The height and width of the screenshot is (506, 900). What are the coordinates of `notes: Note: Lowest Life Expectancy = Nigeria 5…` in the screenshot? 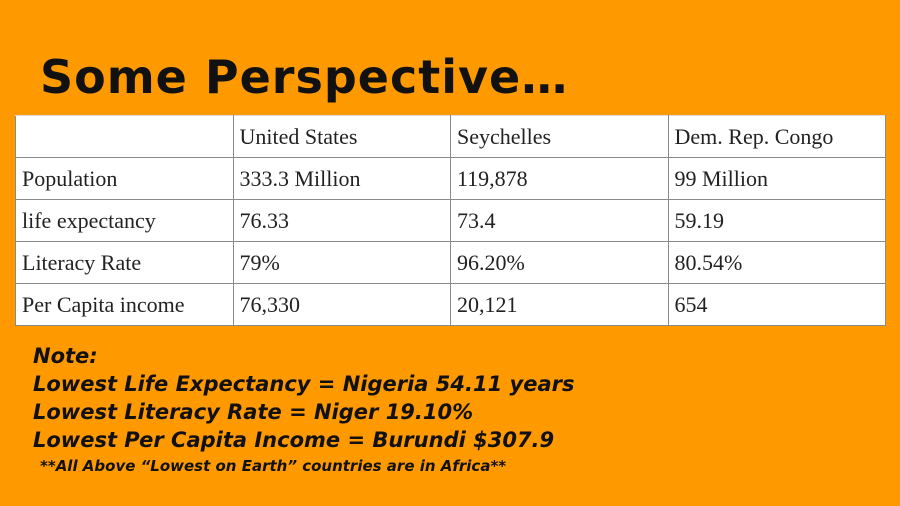 It's located at (303, 398).